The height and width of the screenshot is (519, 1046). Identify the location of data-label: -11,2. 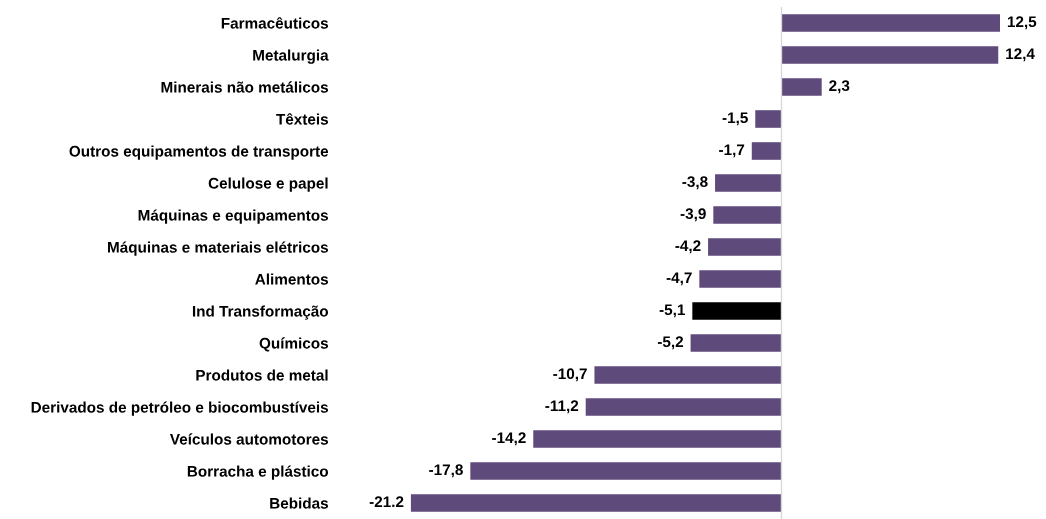
(562, 407).